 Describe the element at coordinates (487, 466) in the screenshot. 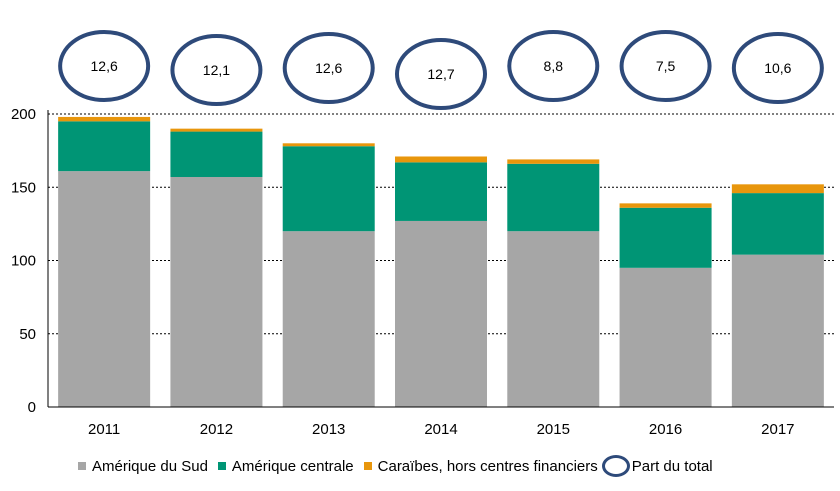

I see `legend-label-caribbean: Caraïbes, hors centres financiers` at that location.